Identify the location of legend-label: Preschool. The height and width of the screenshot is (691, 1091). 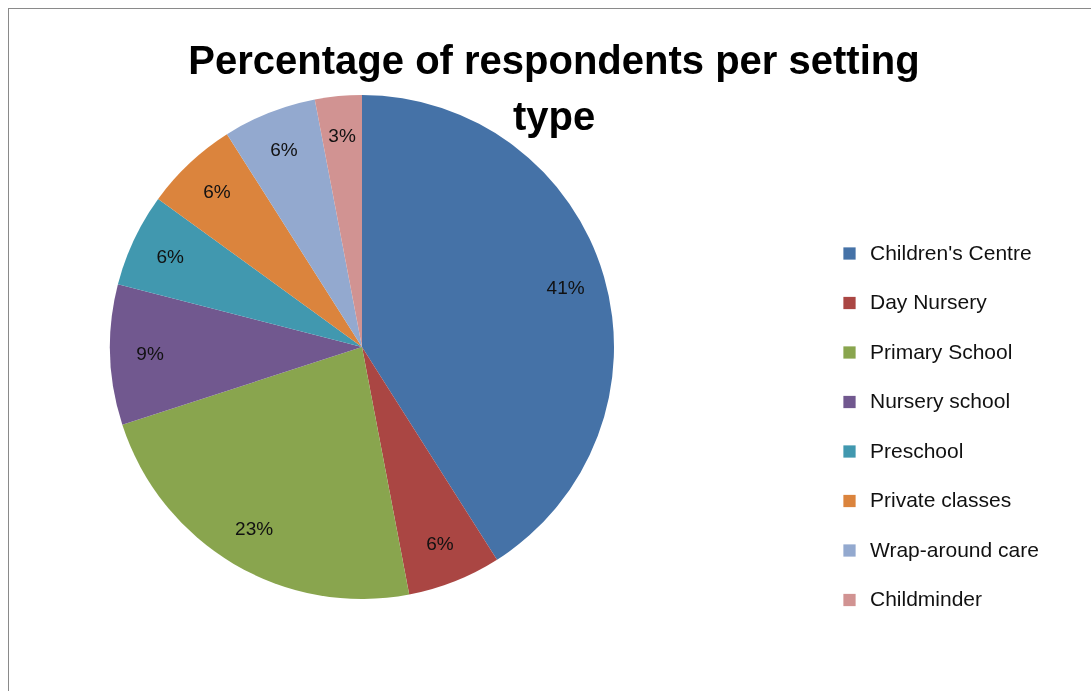
(917, 450).